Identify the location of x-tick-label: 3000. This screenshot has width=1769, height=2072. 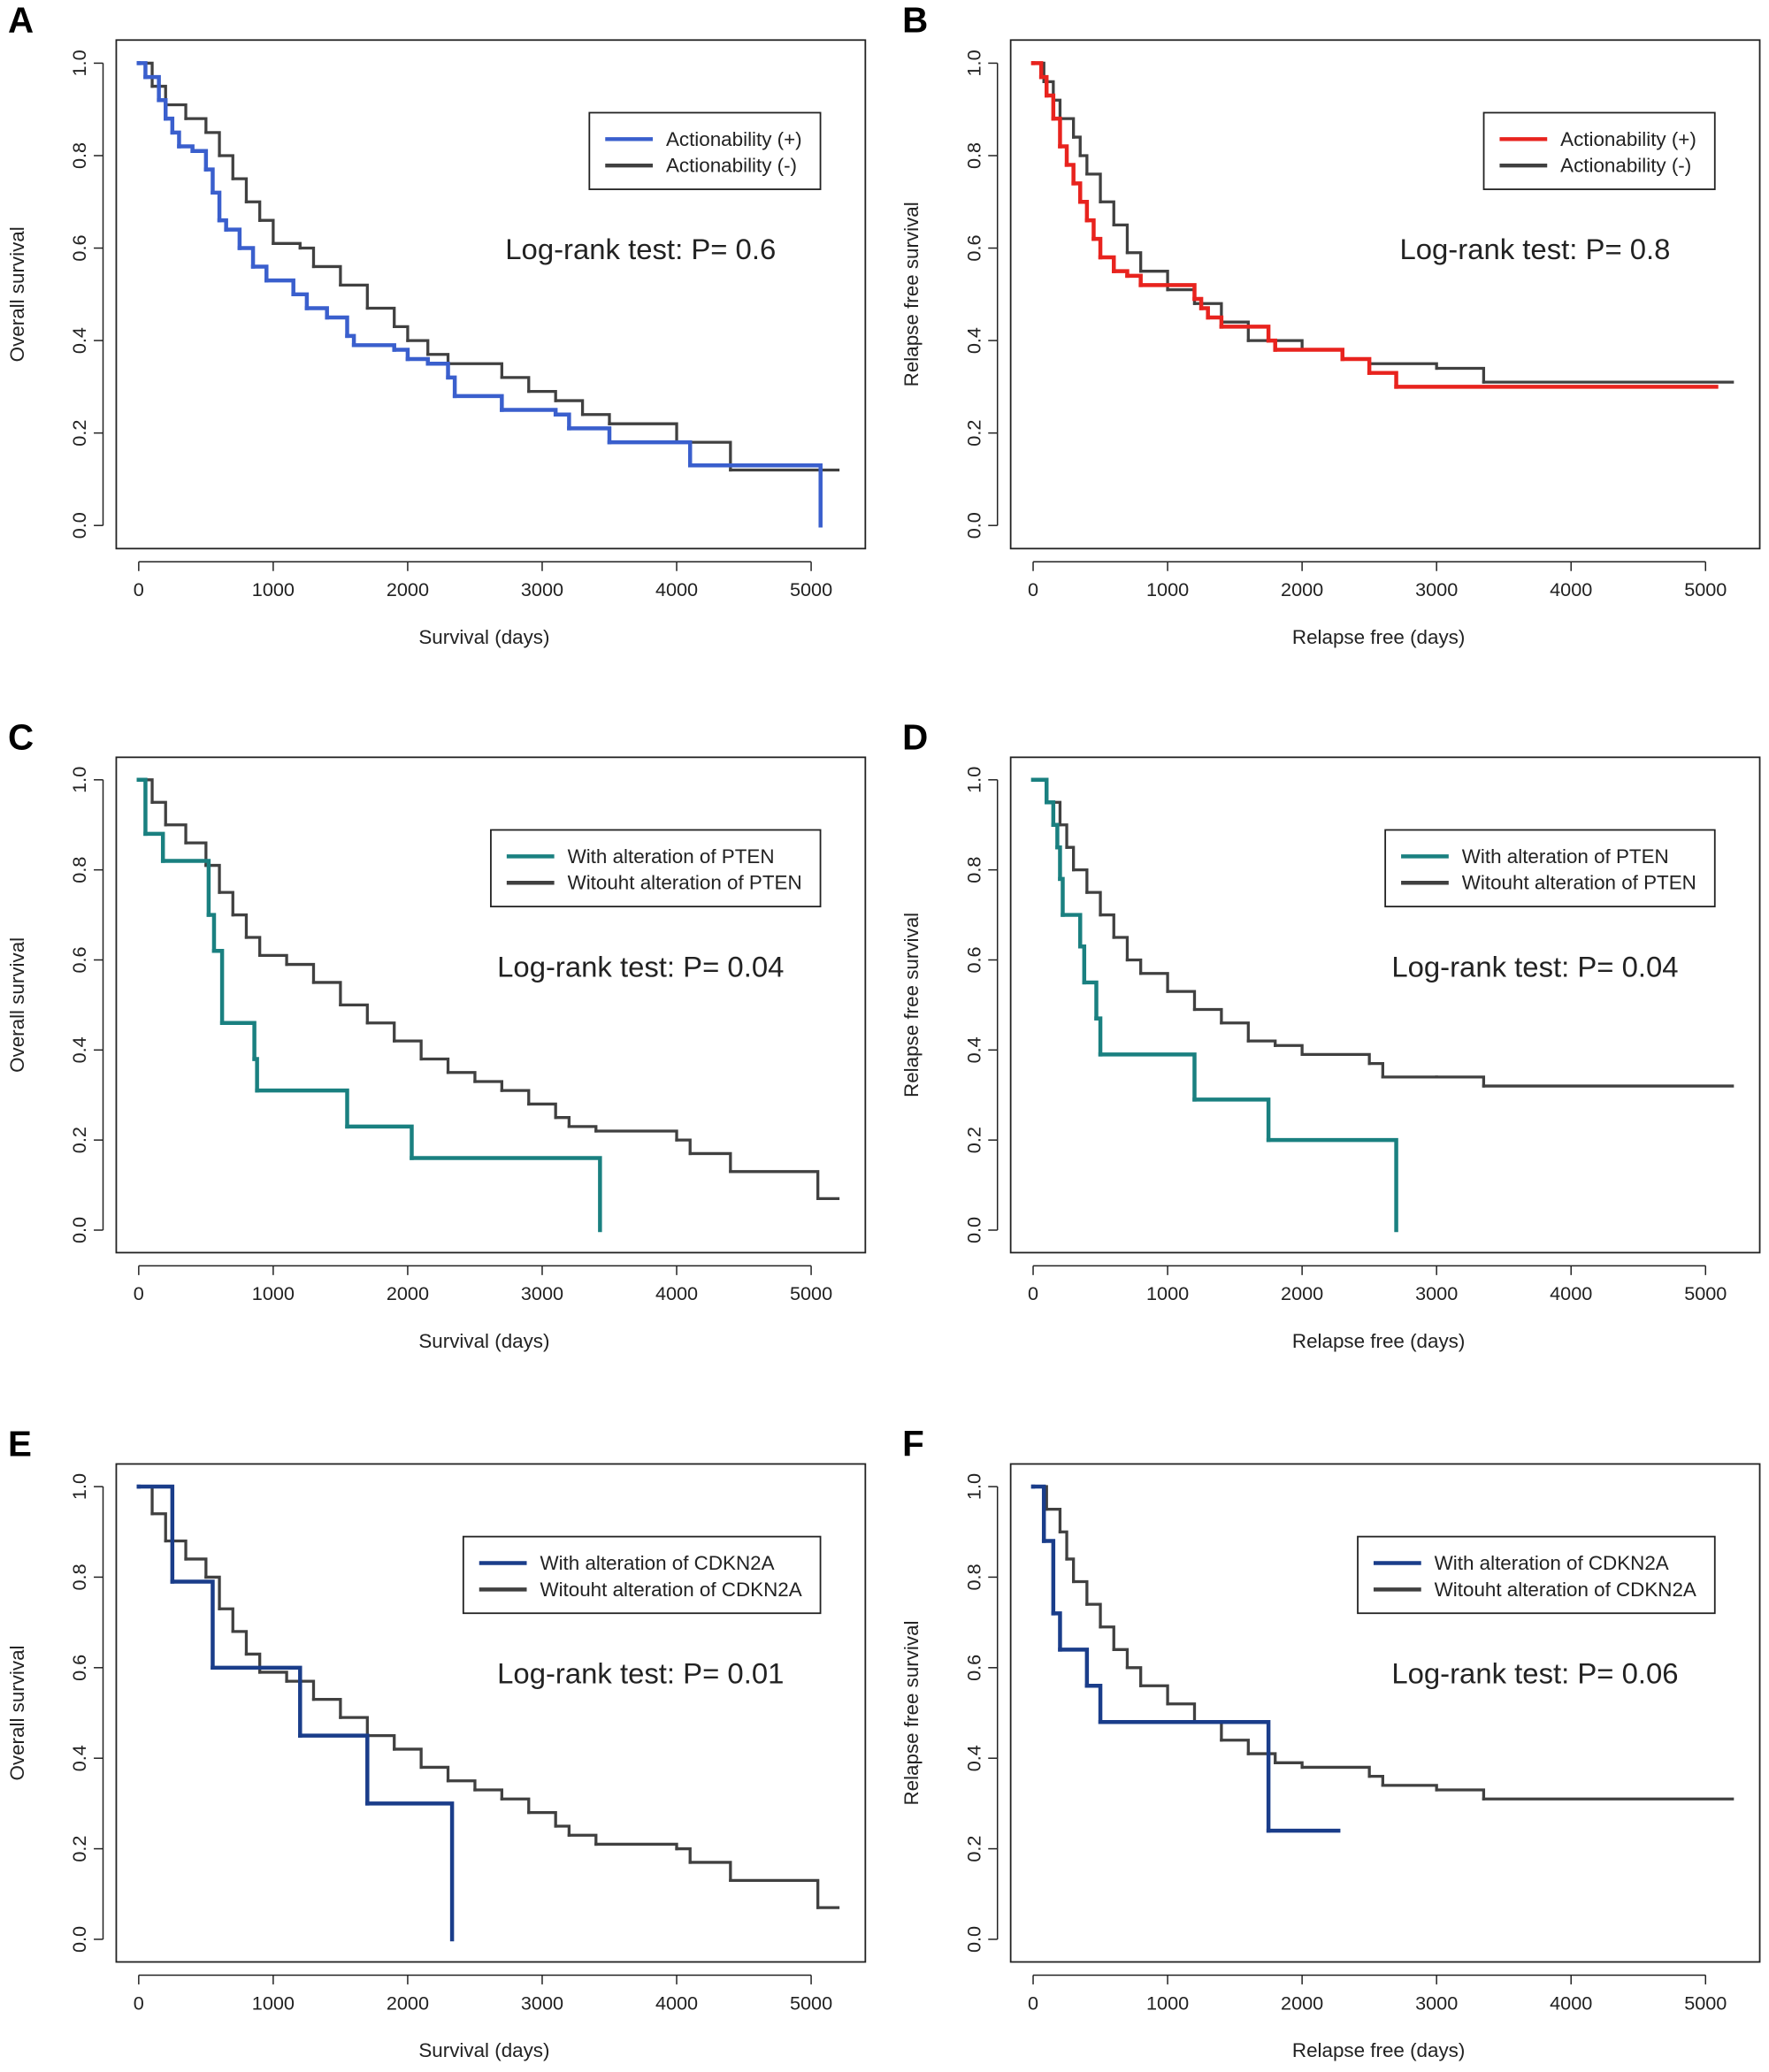
(1436, 1293).